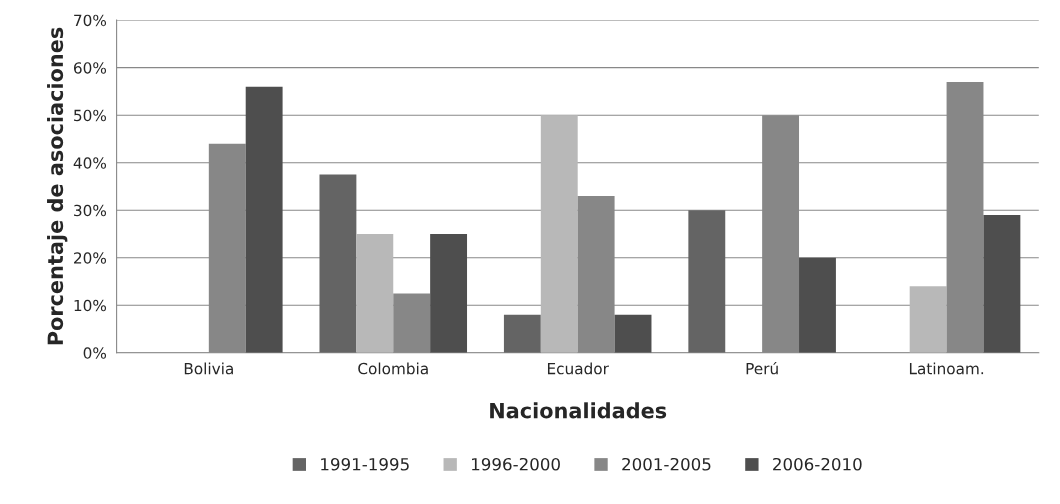  Describe the element at coordinates (578, 368) in the screenshot. I see `x-tick-label: Ecuador` at that location.